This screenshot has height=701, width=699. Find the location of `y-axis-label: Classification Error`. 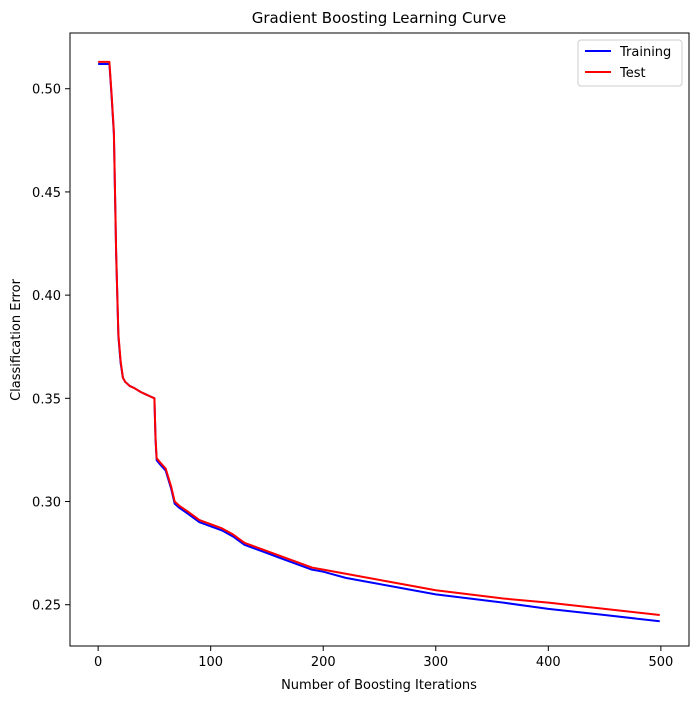

y-axis-label: Classification Error is located at coordinates (16, 339).